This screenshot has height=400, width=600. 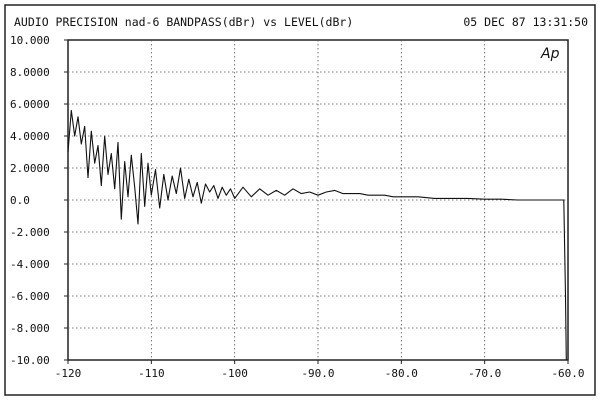 I want to click on x-tick-label: -90.0, so click(x=317, y=373).